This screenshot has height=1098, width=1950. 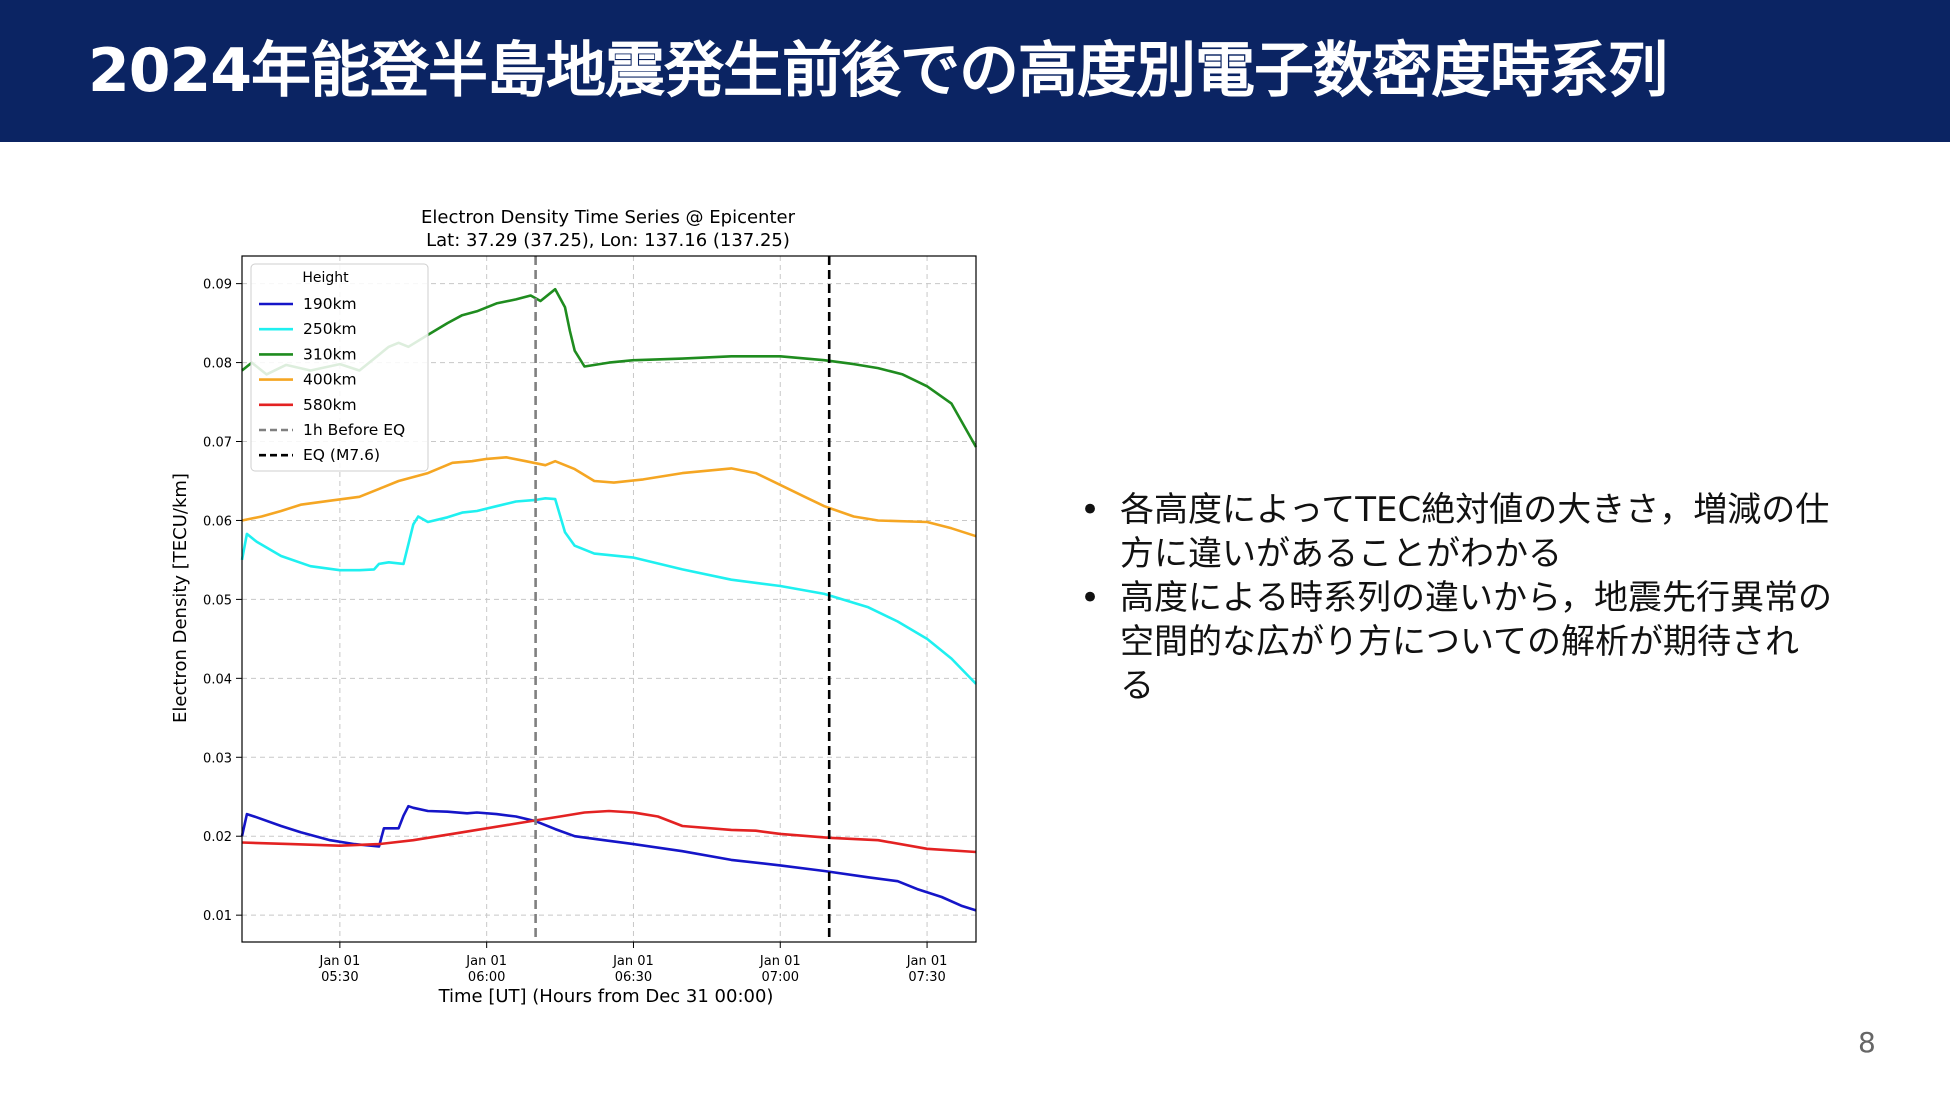 What do you see at coordinates (217, 758) in the screenshot?
I see `y-tick-label: 0.03` at bounding box center [217, 758].